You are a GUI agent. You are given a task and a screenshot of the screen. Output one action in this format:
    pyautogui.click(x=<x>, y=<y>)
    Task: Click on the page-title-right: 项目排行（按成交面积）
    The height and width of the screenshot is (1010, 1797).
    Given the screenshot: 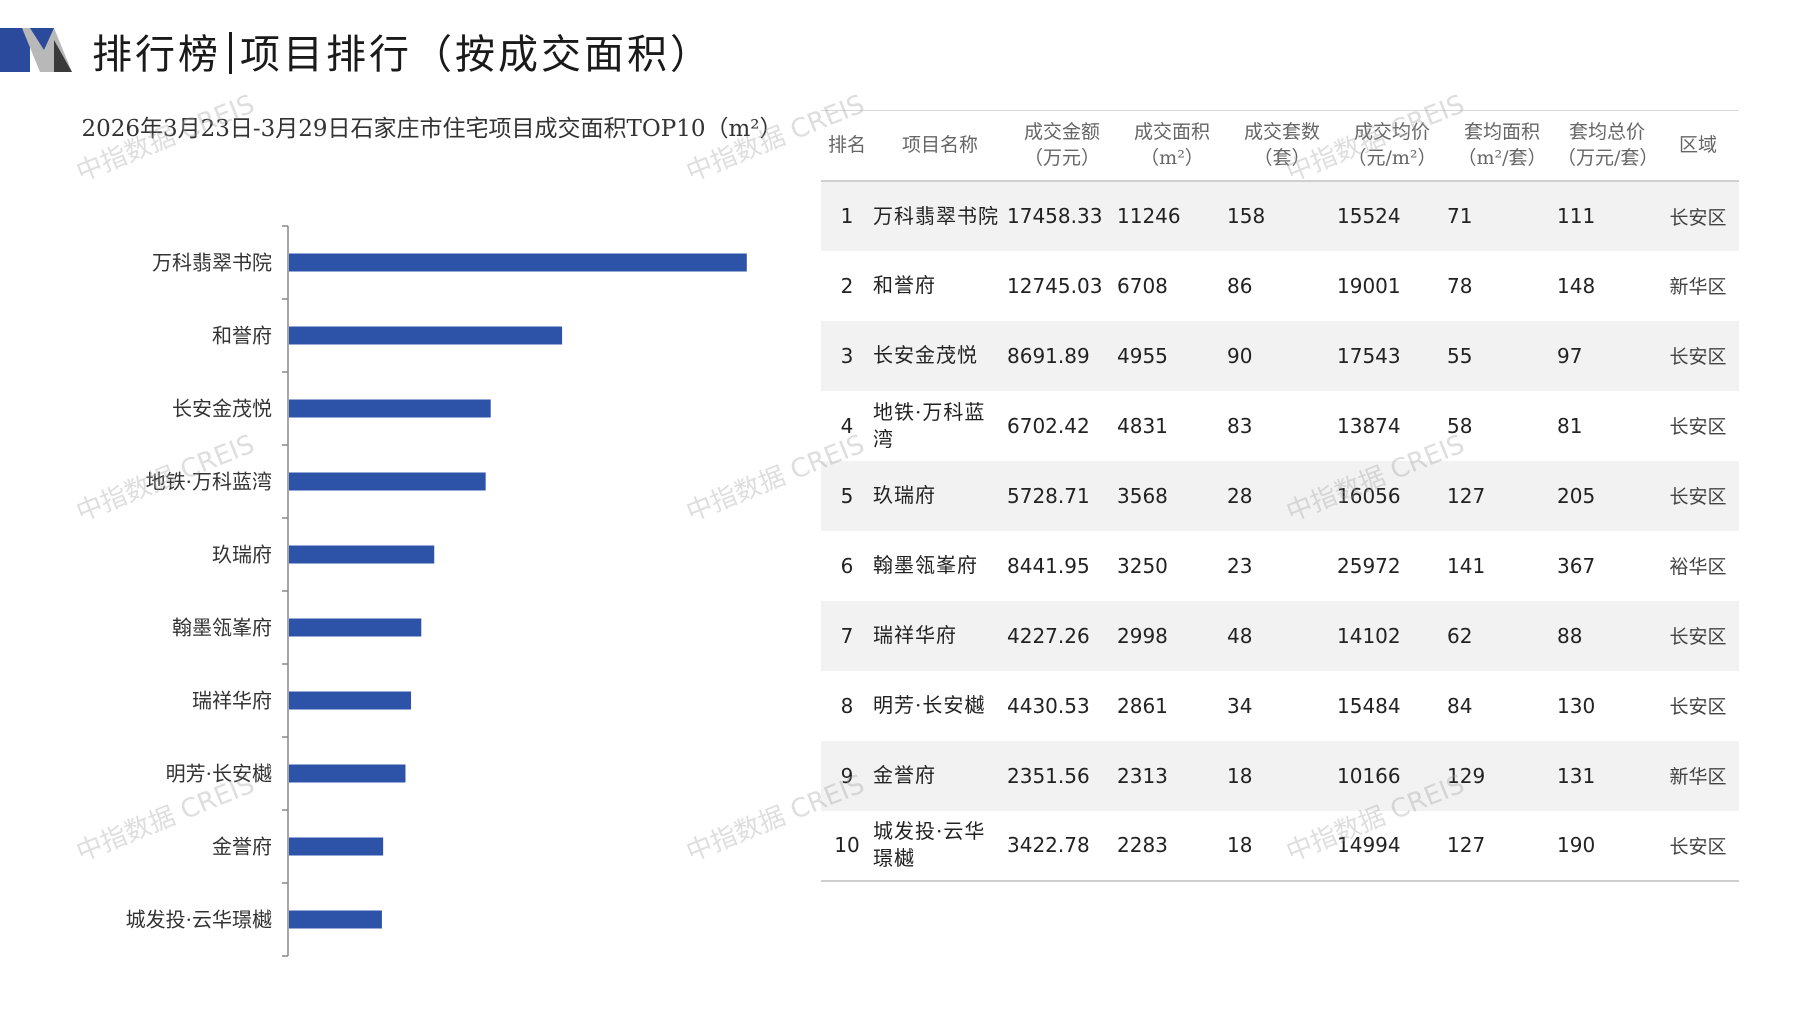 What is the action you would take?
    pyautogui.click(x=476, y=55)
    